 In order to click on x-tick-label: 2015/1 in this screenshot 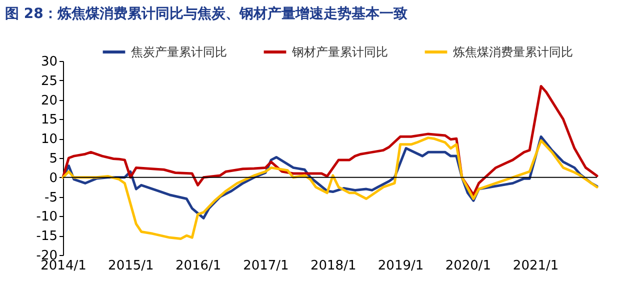, I will do `click(131, 266)`.